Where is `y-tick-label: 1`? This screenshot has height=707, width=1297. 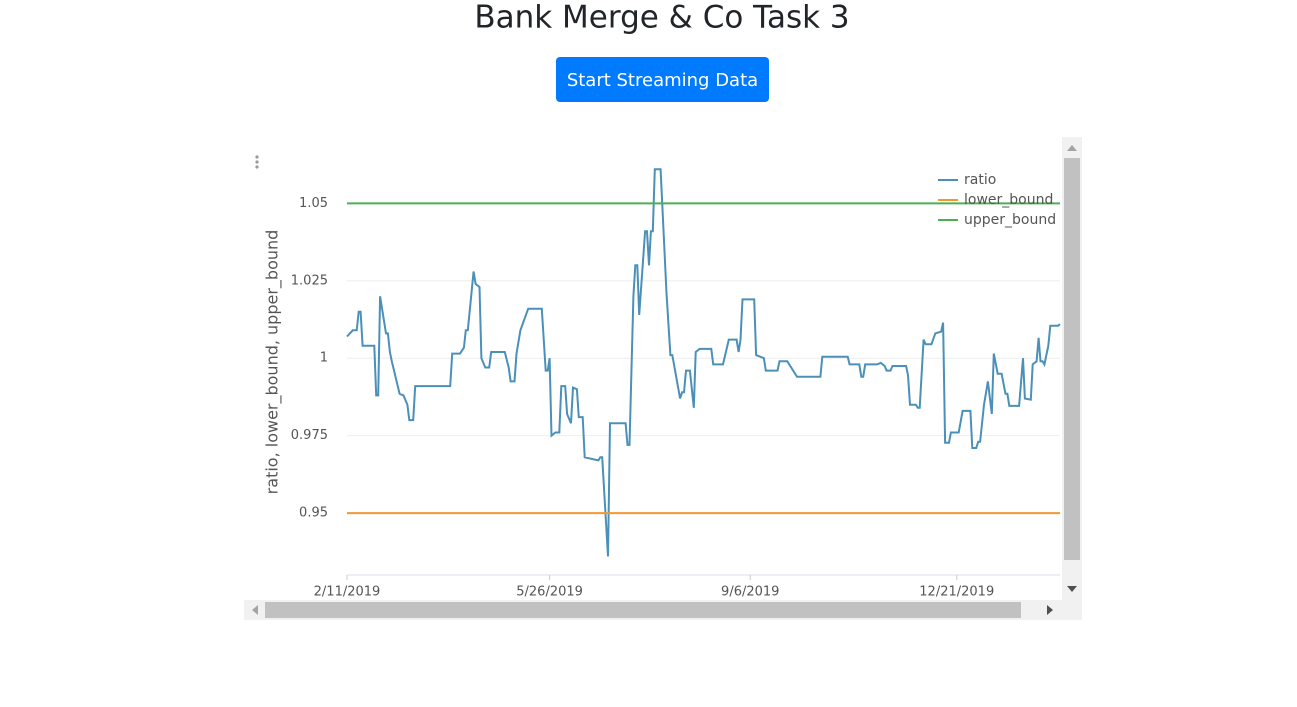
y-tick-label: 1 is located at coordinates (324, 358).